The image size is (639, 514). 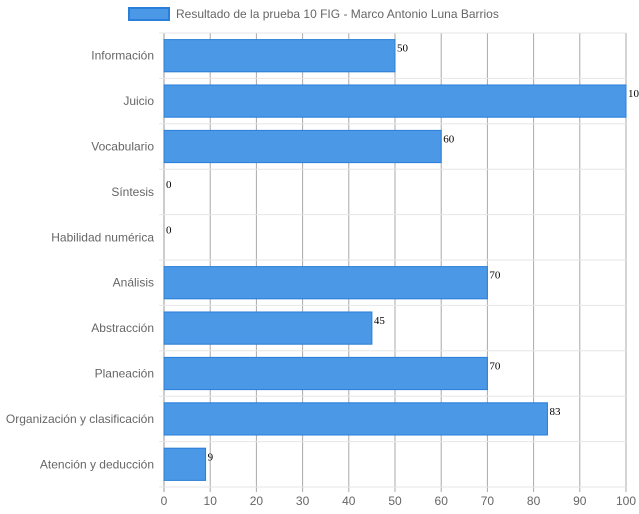 I want to click on x-tick-label: 80, so click(x=534, y=501).